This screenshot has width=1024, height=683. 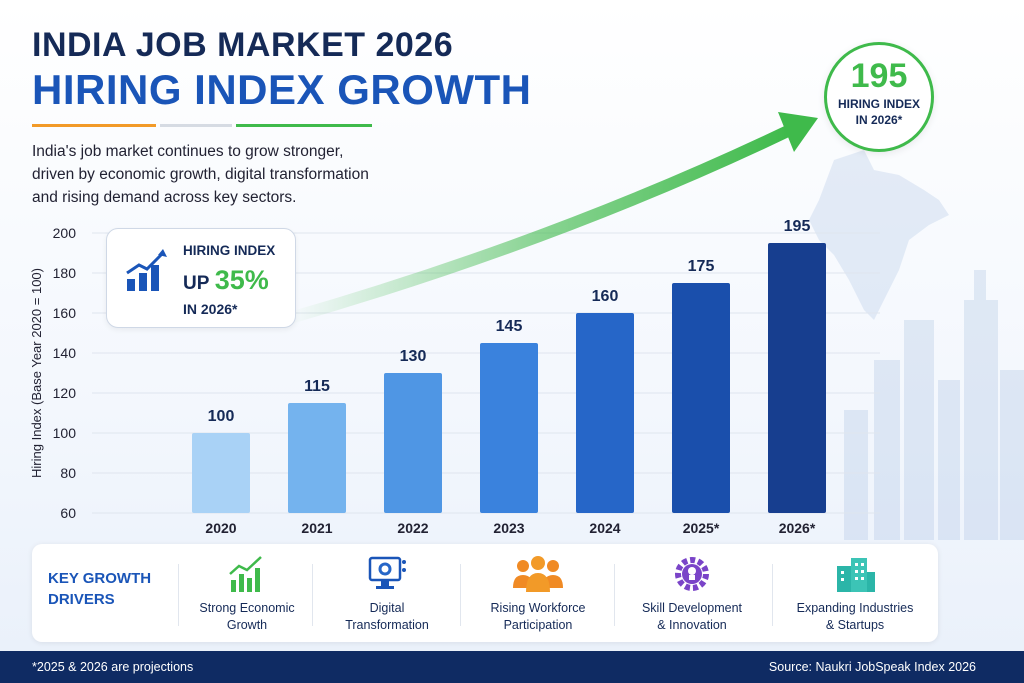 What do you see at coordinates (855, 608) in the screenshot?
I see `driver-label-5a: Expanding Industries` at bounding box center [855, 608].